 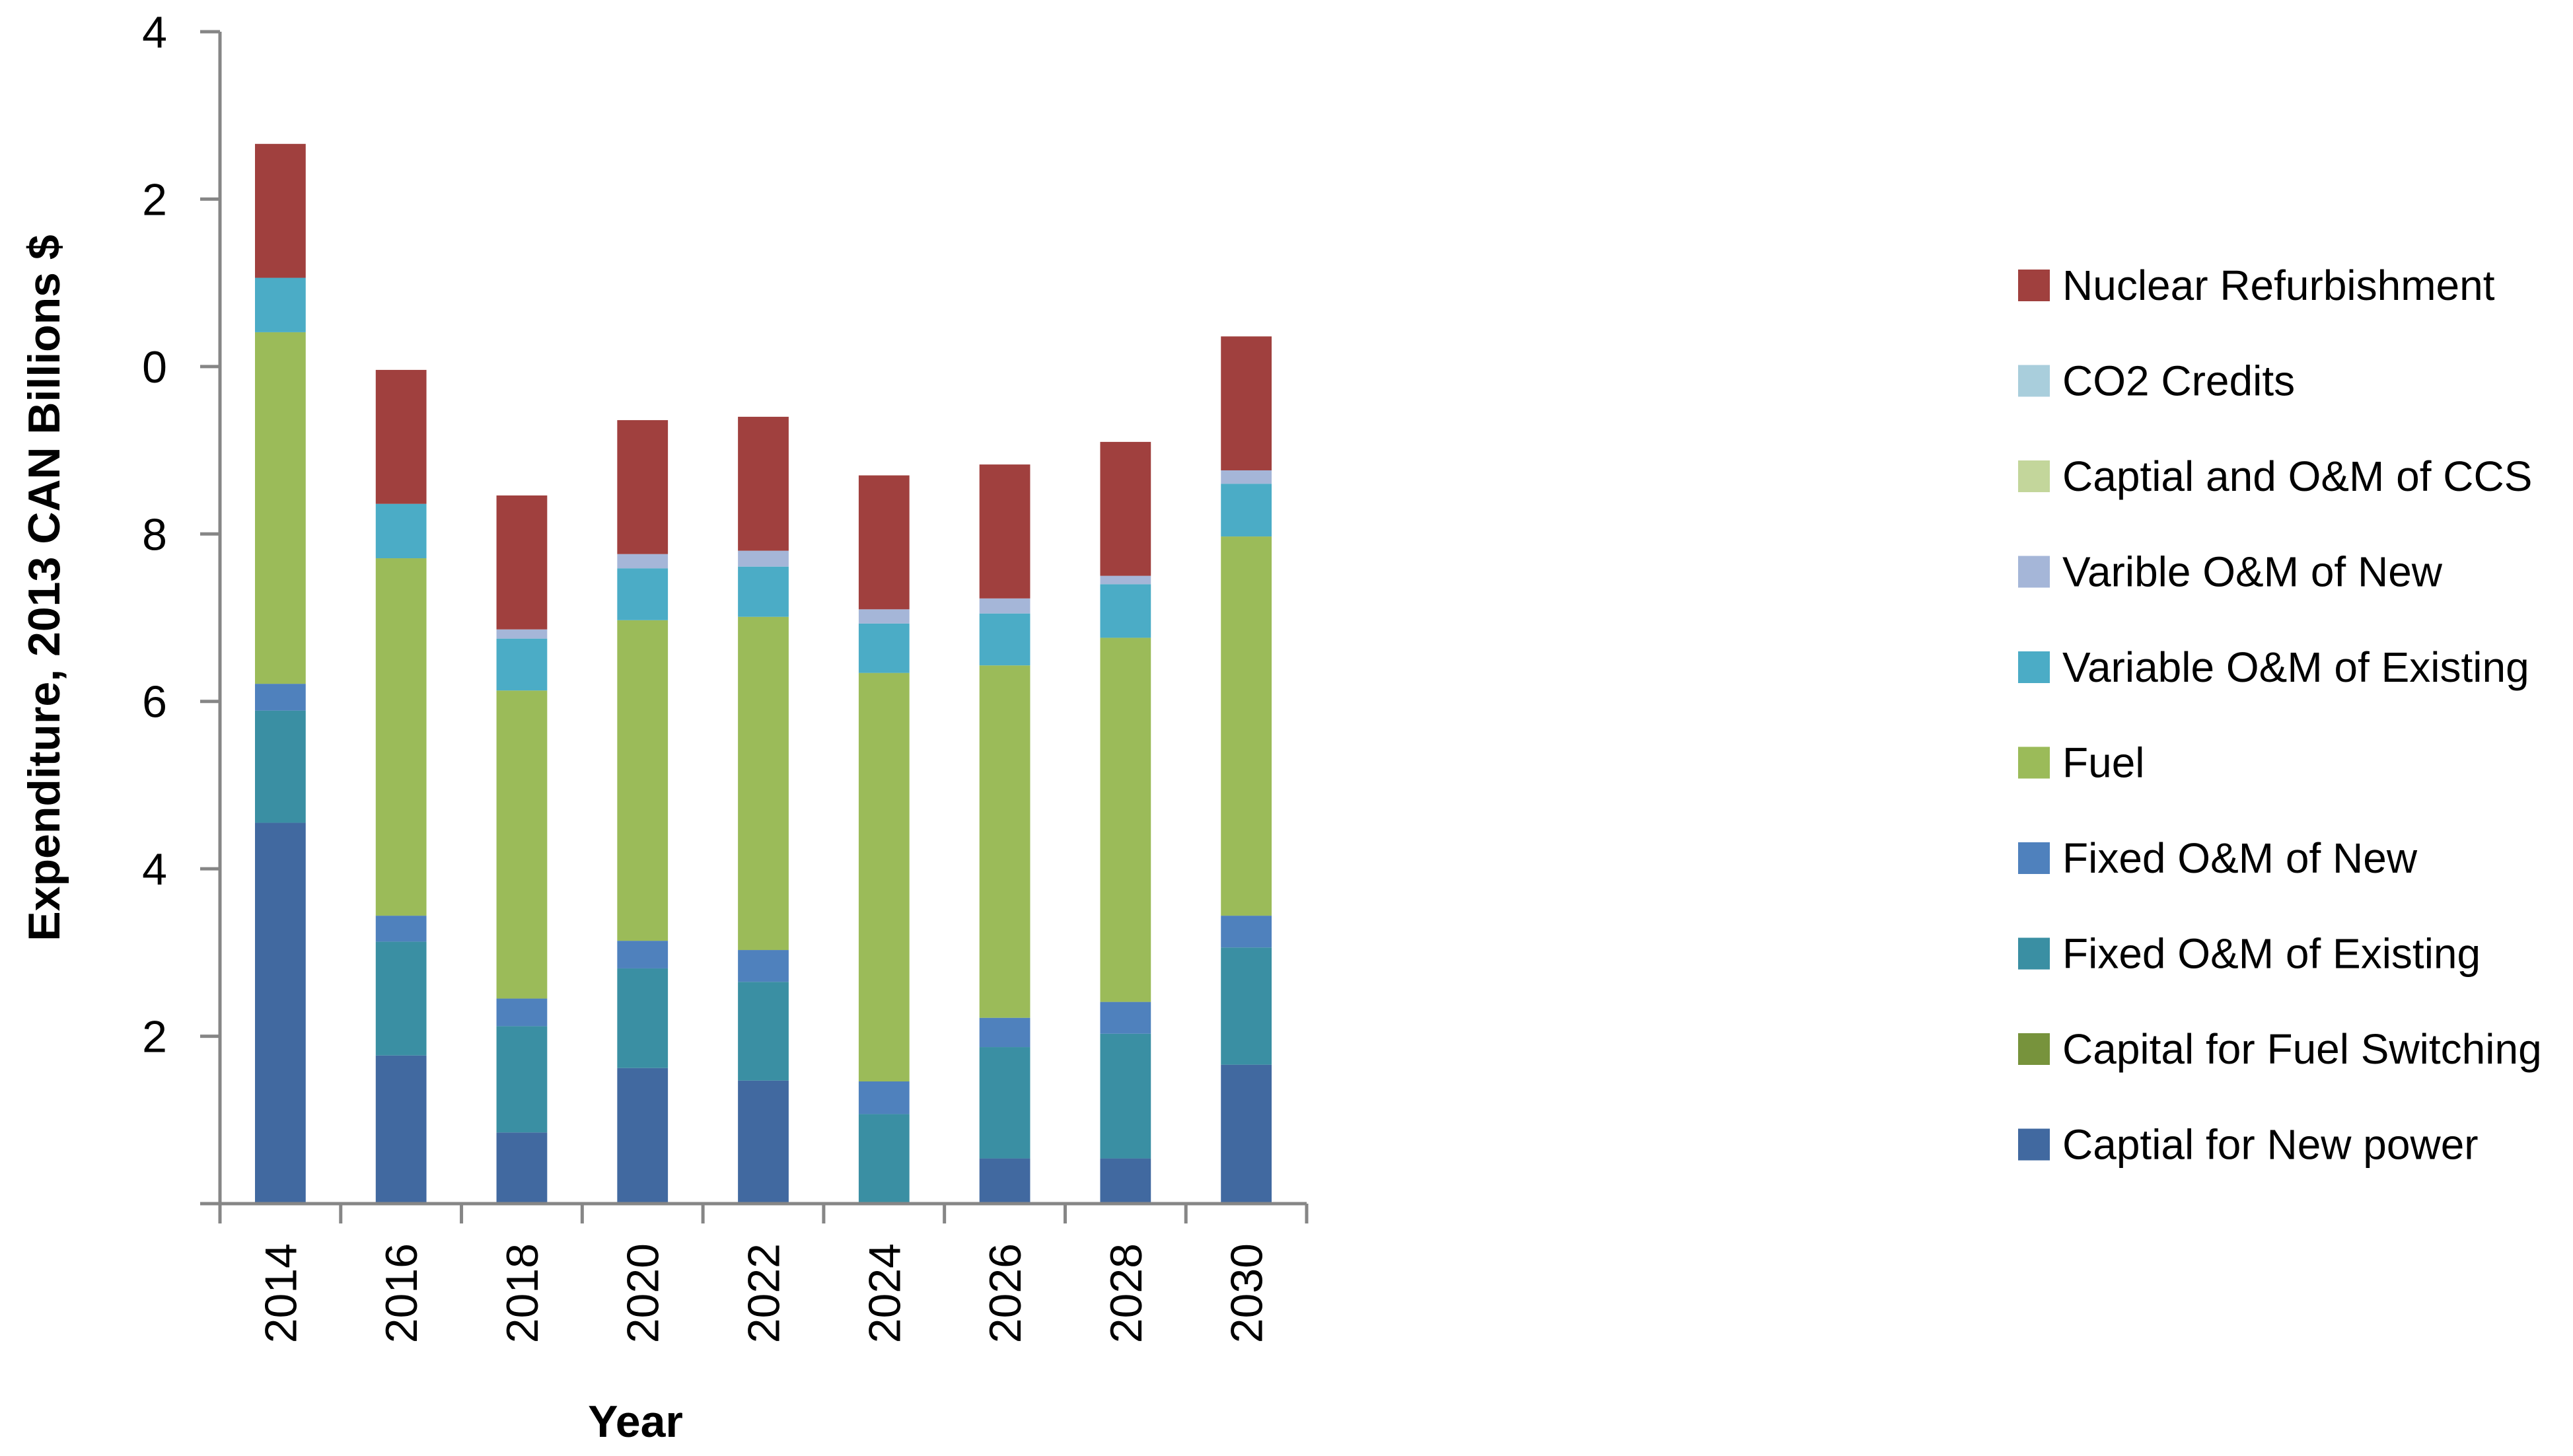 What do you see at coordinates (884, 1293) in the screenshot?
I see `x-tick-label: 2024` at bounding box center [884, 1293].